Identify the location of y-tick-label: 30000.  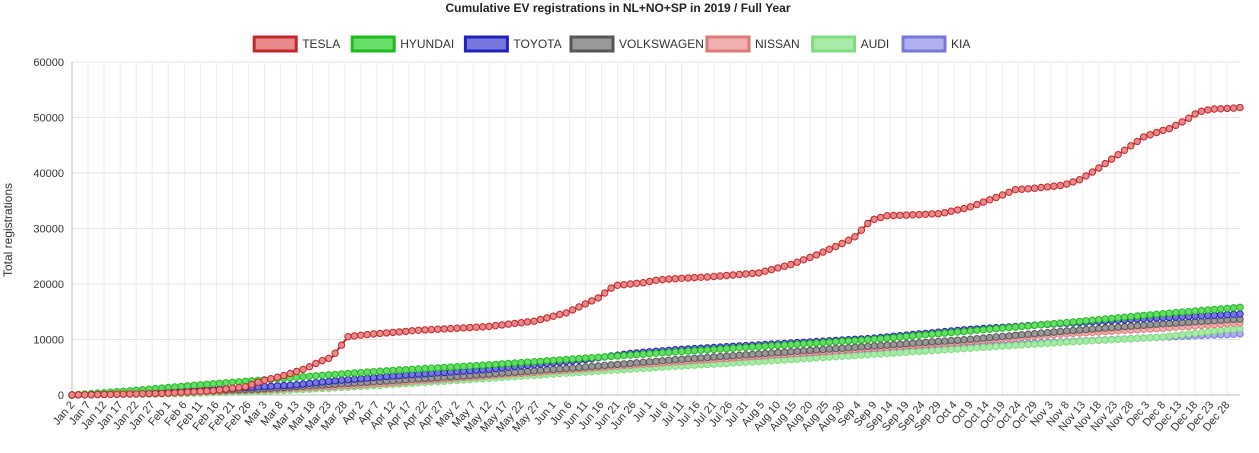
(48, 230).